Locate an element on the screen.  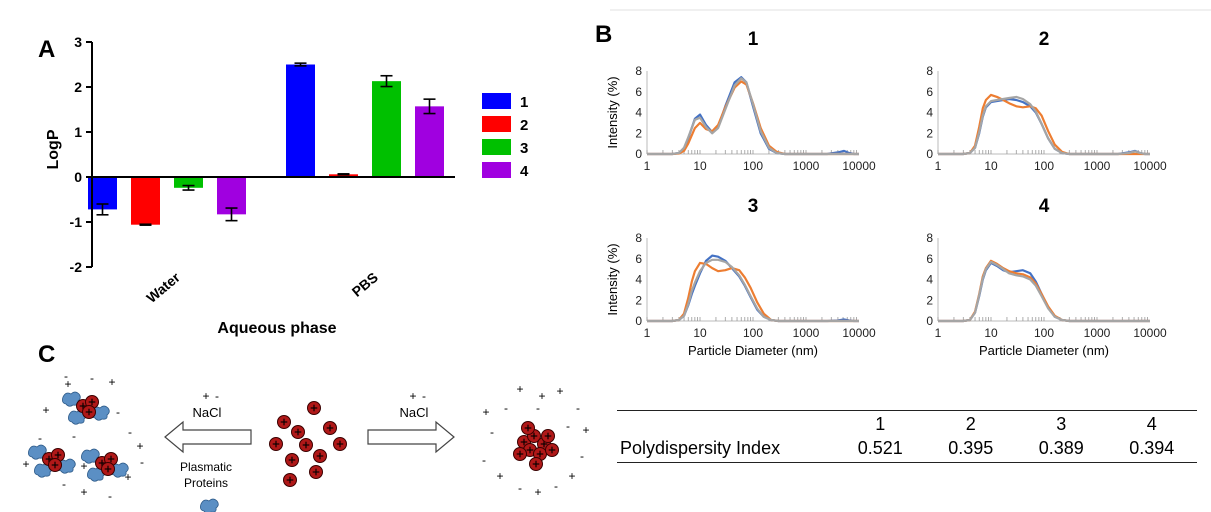
proteins-label-line-1: Plasmatic is located at coordinates (206, 467).